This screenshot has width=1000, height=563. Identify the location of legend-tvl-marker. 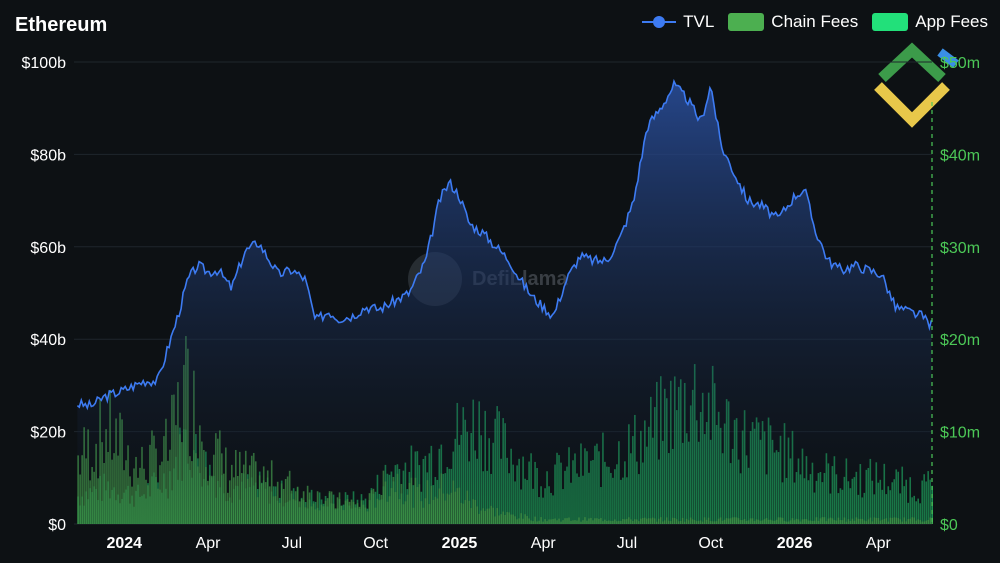
(659, 22).